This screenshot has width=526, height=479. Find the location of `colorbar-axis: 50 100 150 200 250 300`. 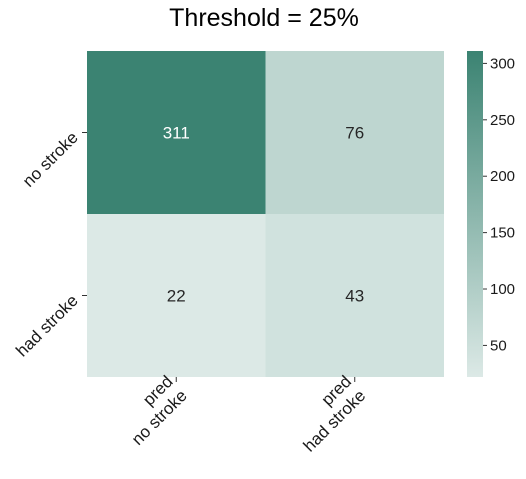

colorbar-axis: 50 100 150 200 250 300 is located at coordinates (499, 204).